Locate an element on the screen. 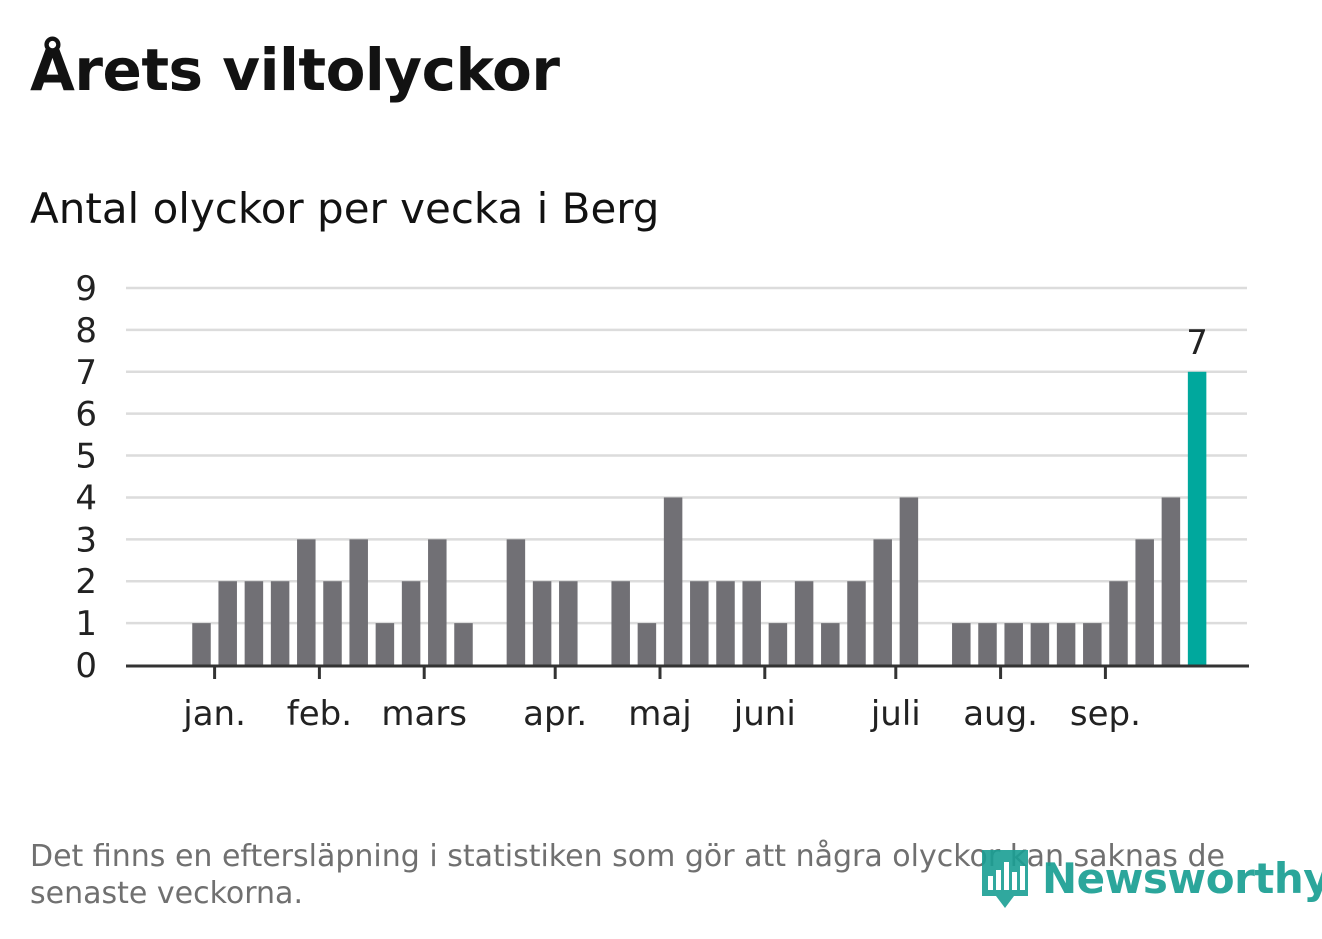 The width and height of the screenshot is (1322, 939). y-tick-label: 1 is located at coordinates (86, 624).